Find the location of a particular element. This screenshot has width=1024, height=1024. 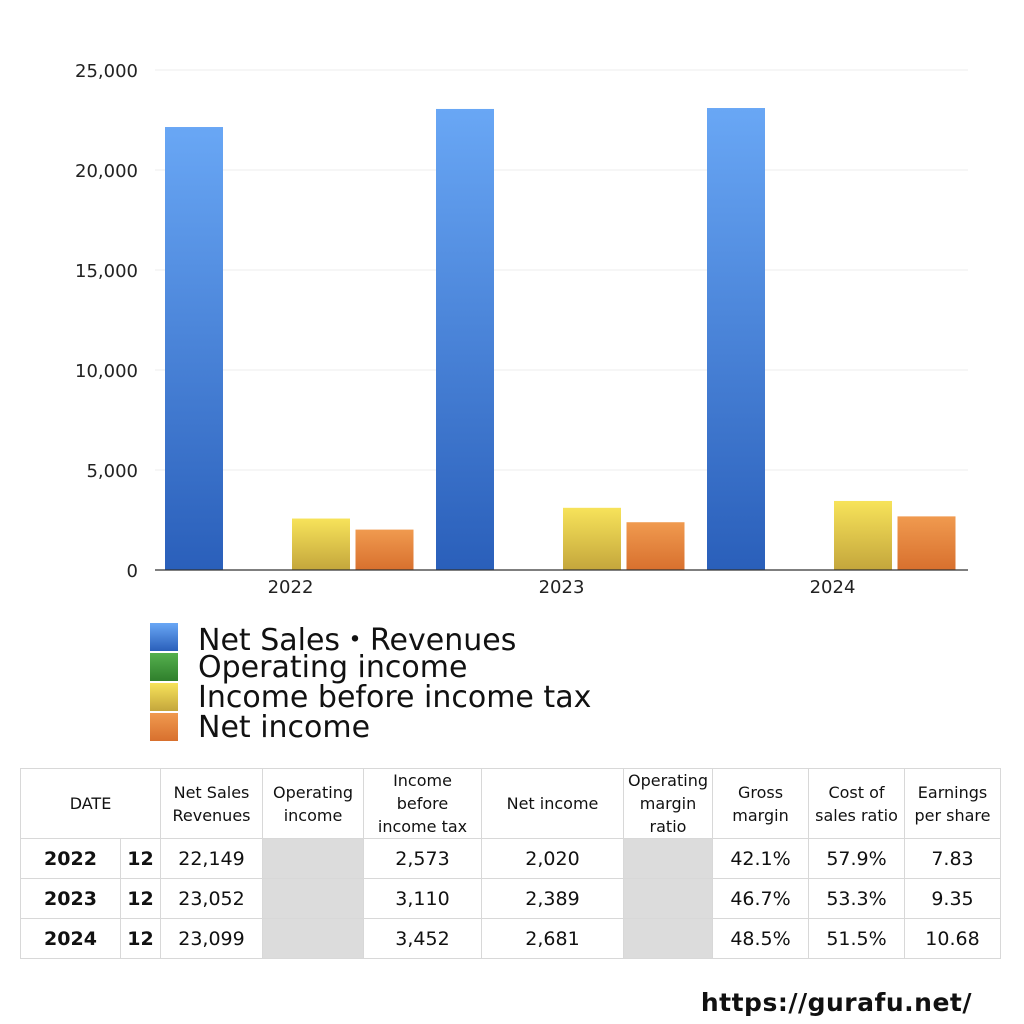

header-net-income: Net income is located at coordinates (552, 803).